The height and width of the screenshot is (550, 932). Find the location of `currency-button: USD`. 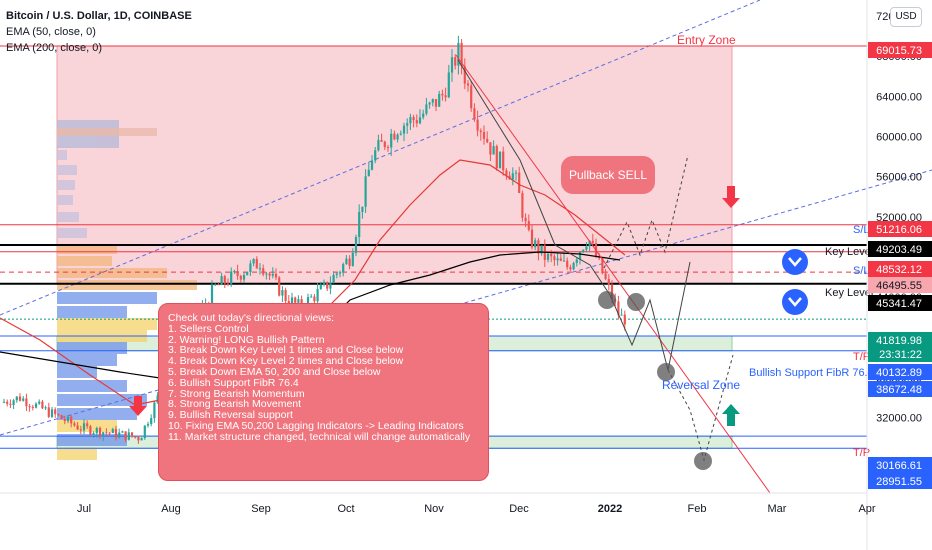

currency-button: USD is located at coordinates (906, 17).